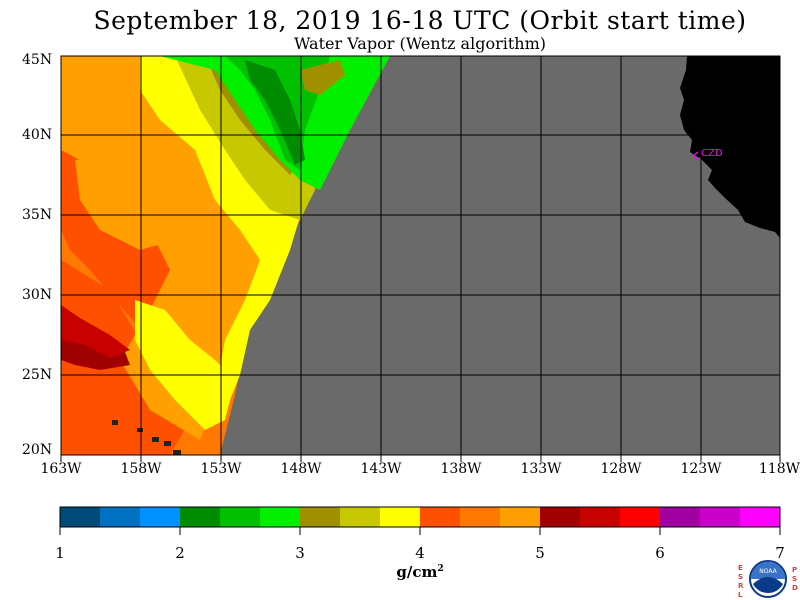 The image size is (800, 600). I want to click on lon-label: 143W, so click(381, 469).